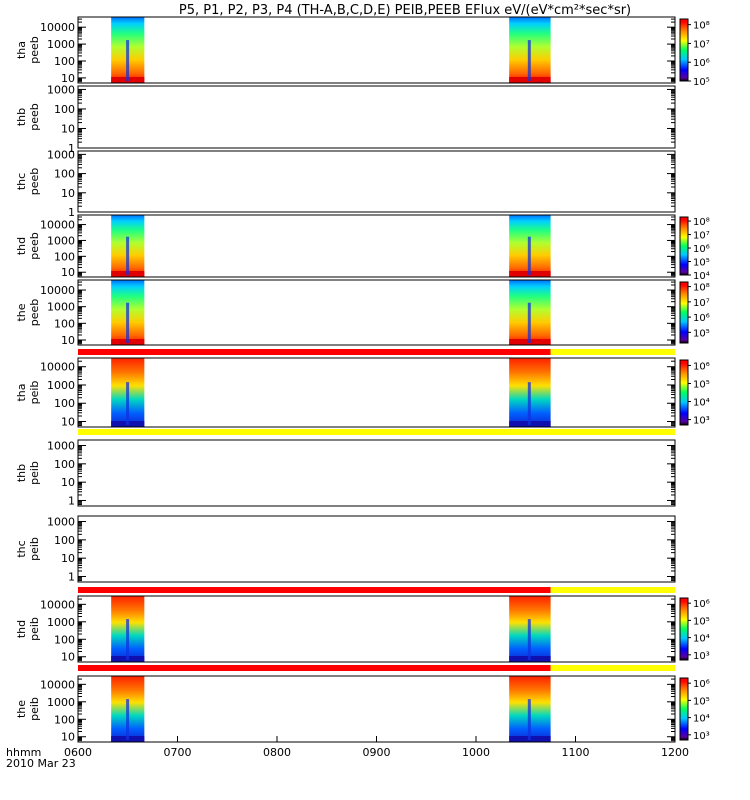 Image resolution: width=750 pixels, height=800 pixels. I want to click on panel-tha_peeb: 10 100 1000 10000 tha peeb 10⁵ 10⁶ 10⁷ 10⁸, so click(362, 52).